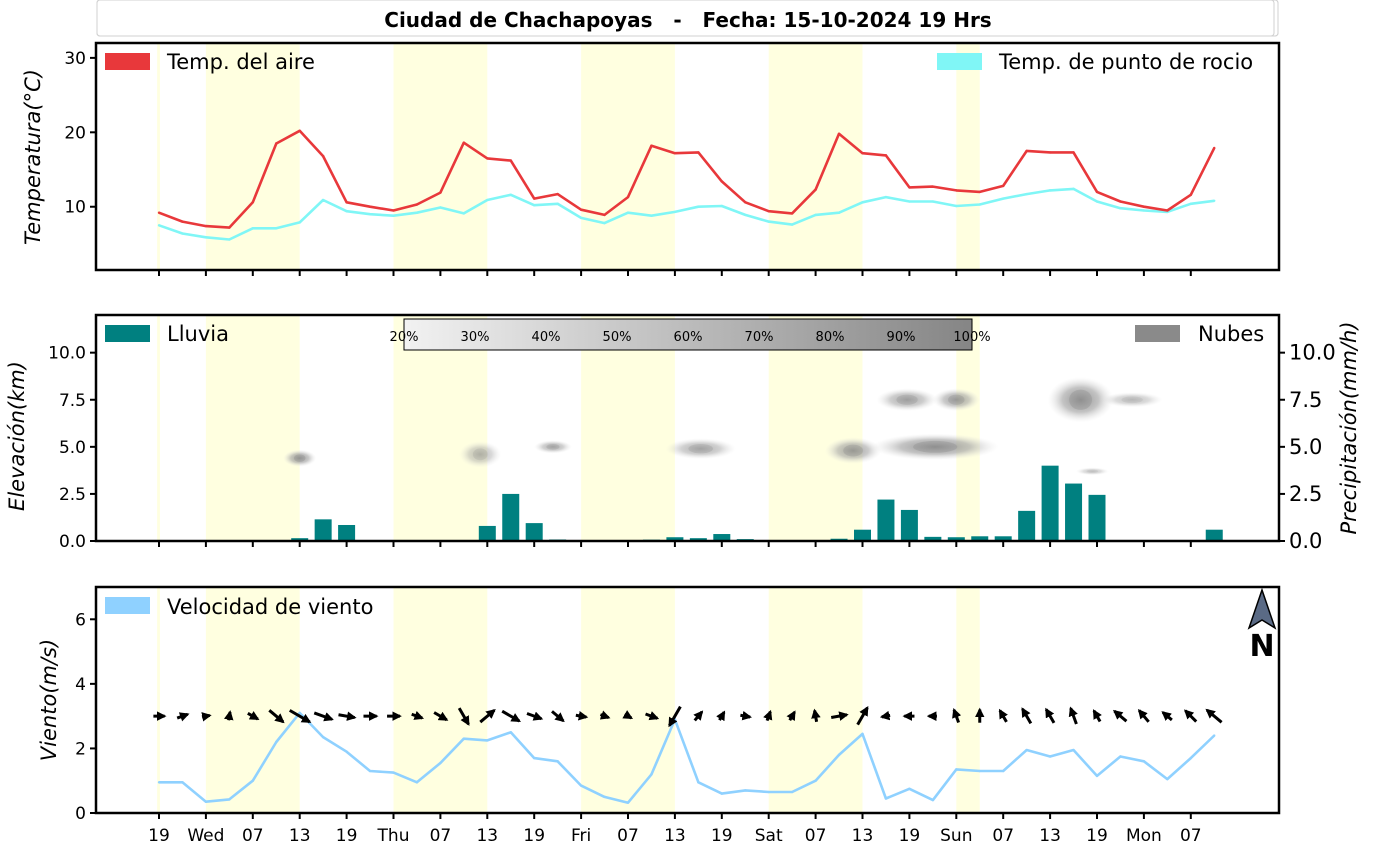  What do you see at coordinates (127, 61) in the screenshot?
I see `legend-swatch-air-temp` at bounding box center [127, 61].